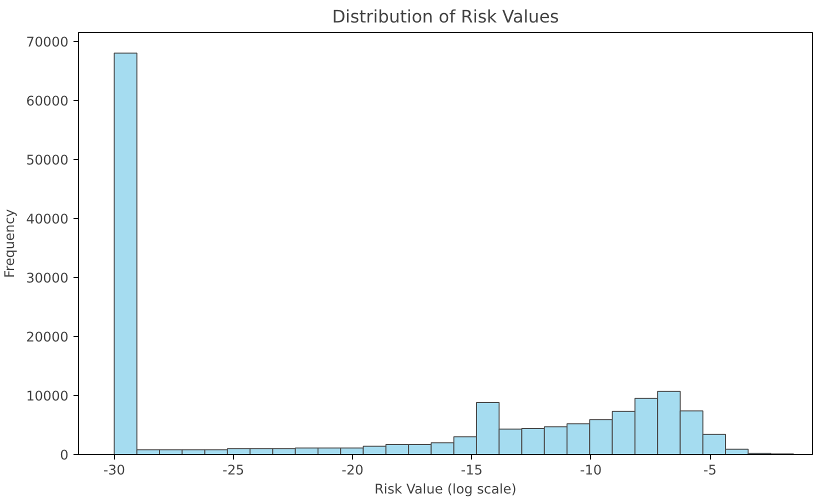 This screenshot has width=817, height=500. What do you see at coordinates (445, 490) in the screenshot?
I see `x-axis-title: Risk Value (log scale)` at bounding box center [445, 490].